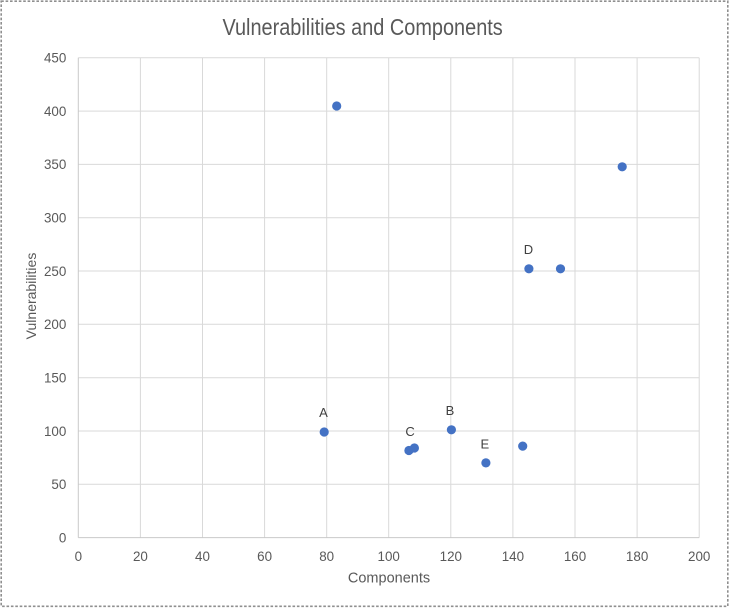 This screenshot has height=609, width=730. Describe the element at coordinates (58, 484) in the screenshot. I see `svg-text: 50` at that location.